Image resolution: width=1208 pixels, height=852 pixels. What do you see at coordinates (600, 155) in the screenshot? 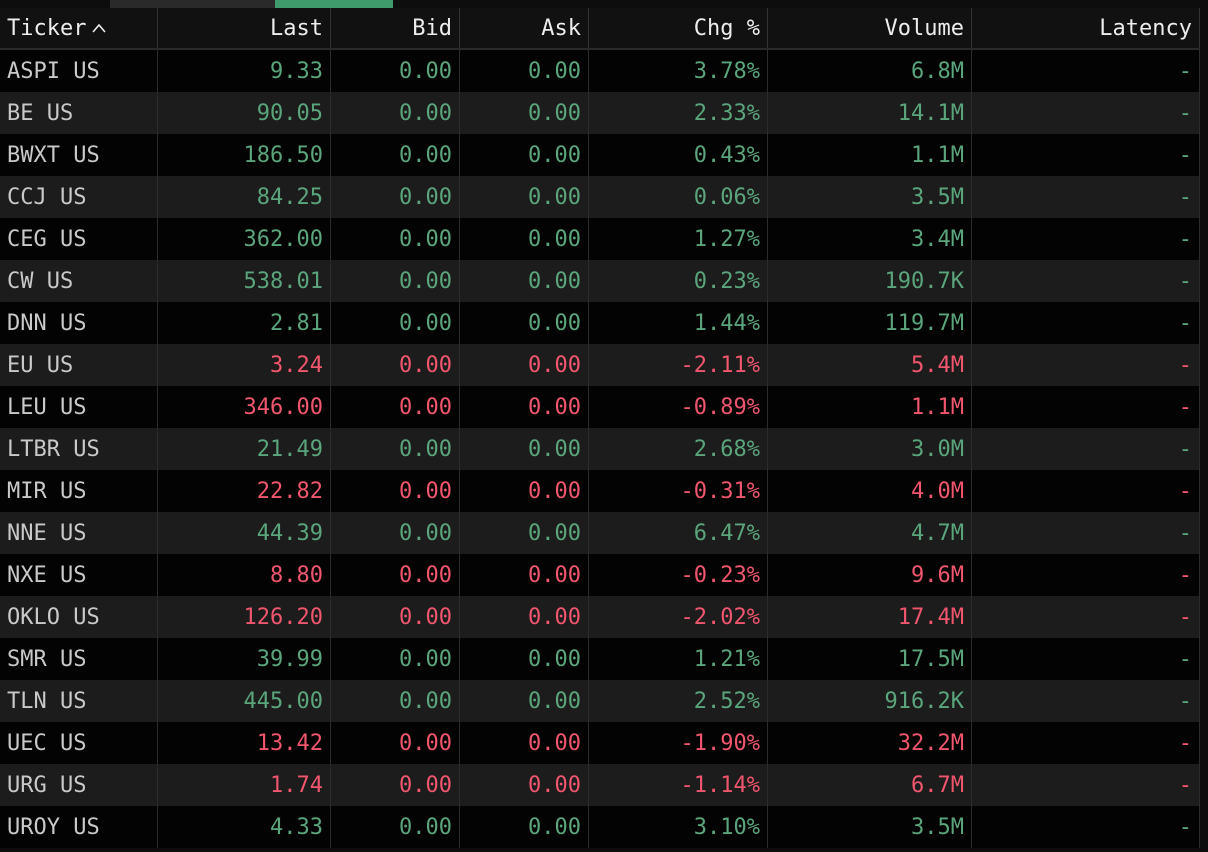
I see `table-row: BWXT US 186.50 0.00 0.00 0.43% 1.1M -` at bounding box center [600, 155].